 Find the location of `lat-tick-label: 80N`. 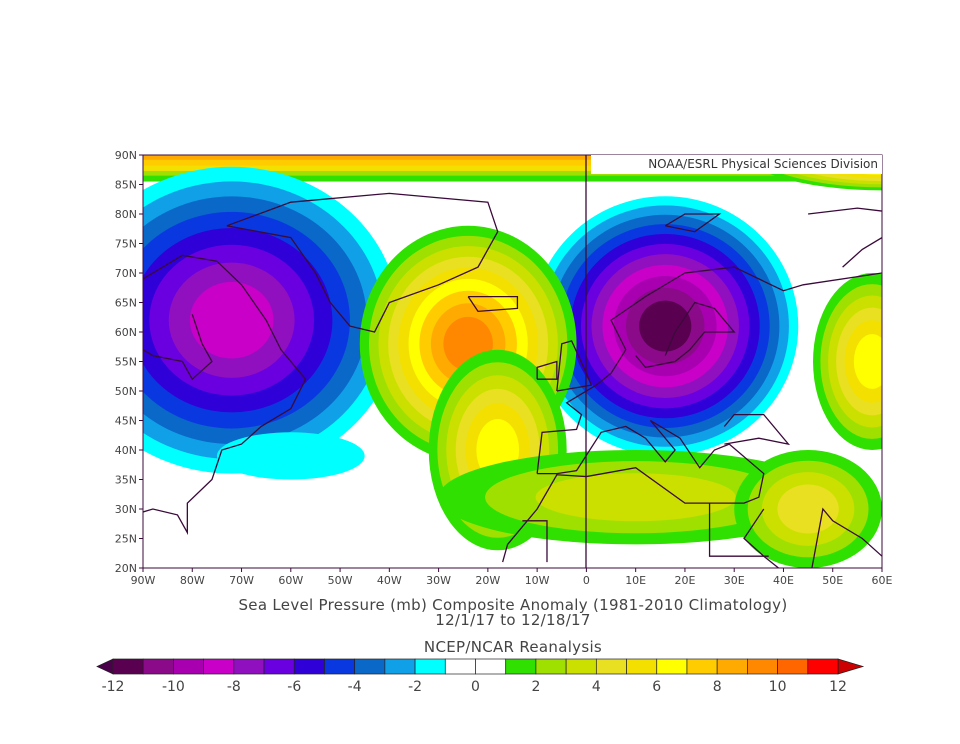

lat-tick-label: 80N is located at coordinates (126, 214).